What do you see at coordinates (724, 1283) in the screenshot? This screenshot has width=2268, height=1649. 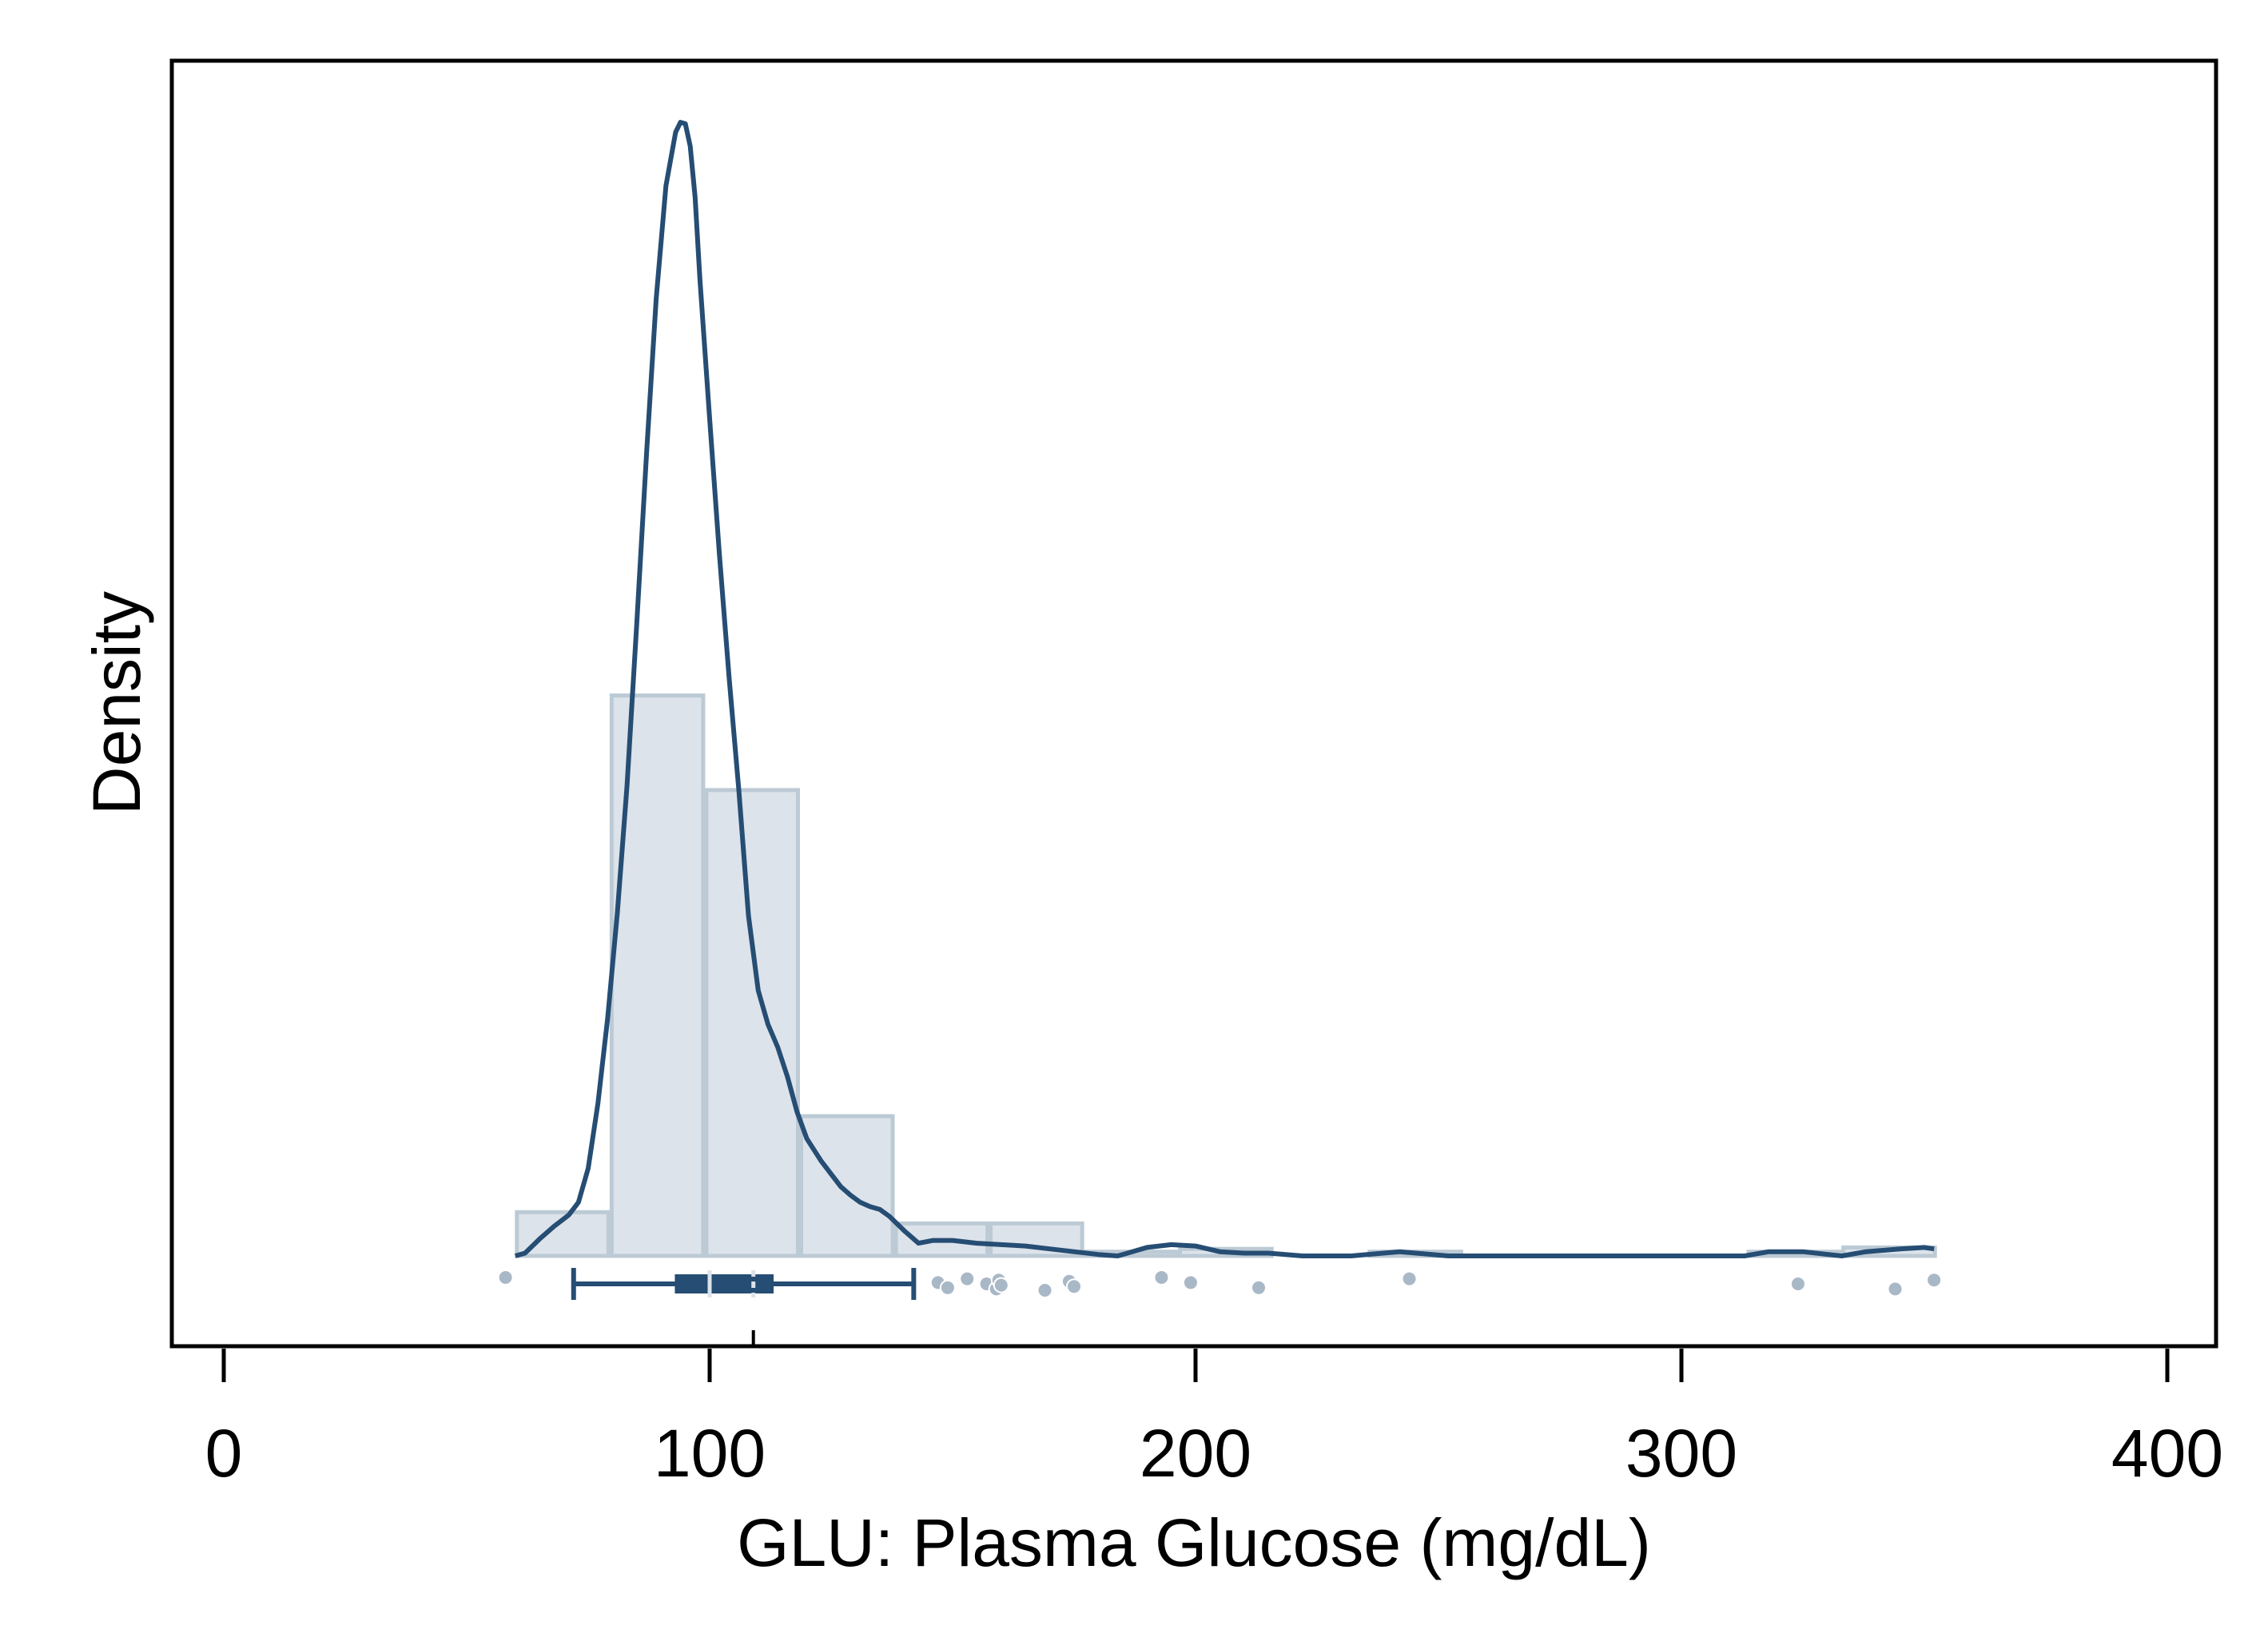 I see `boxplot-box` at bounding box center [724, 1283].